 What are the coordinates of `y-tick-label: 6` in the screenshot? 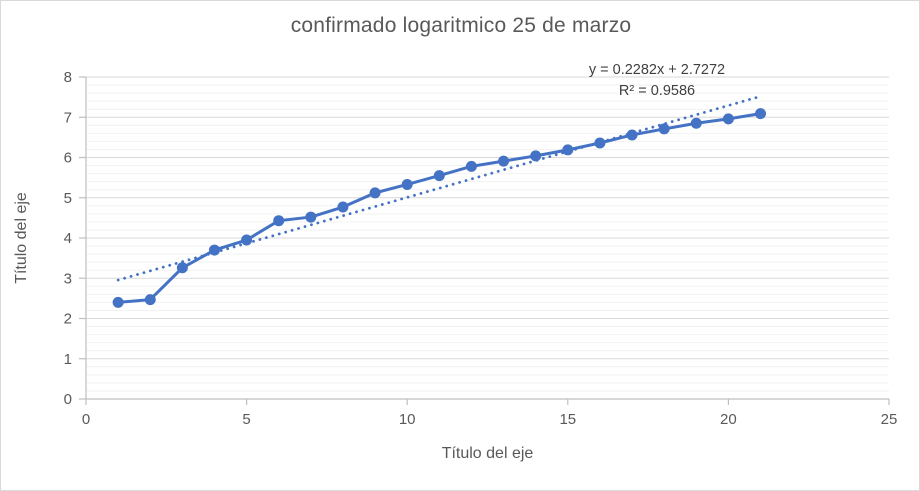 It's located at (68, 158).